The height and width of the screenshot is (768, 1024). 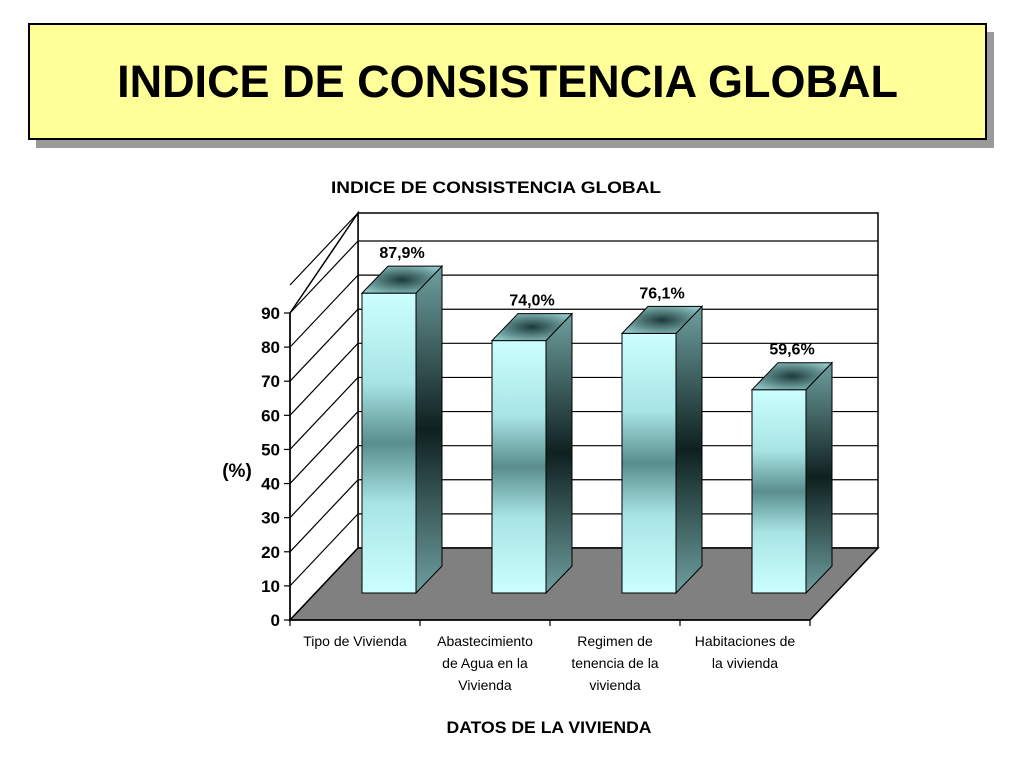 I want to click on x-tick-label: de Agua en la, so click(x=485, y=663).